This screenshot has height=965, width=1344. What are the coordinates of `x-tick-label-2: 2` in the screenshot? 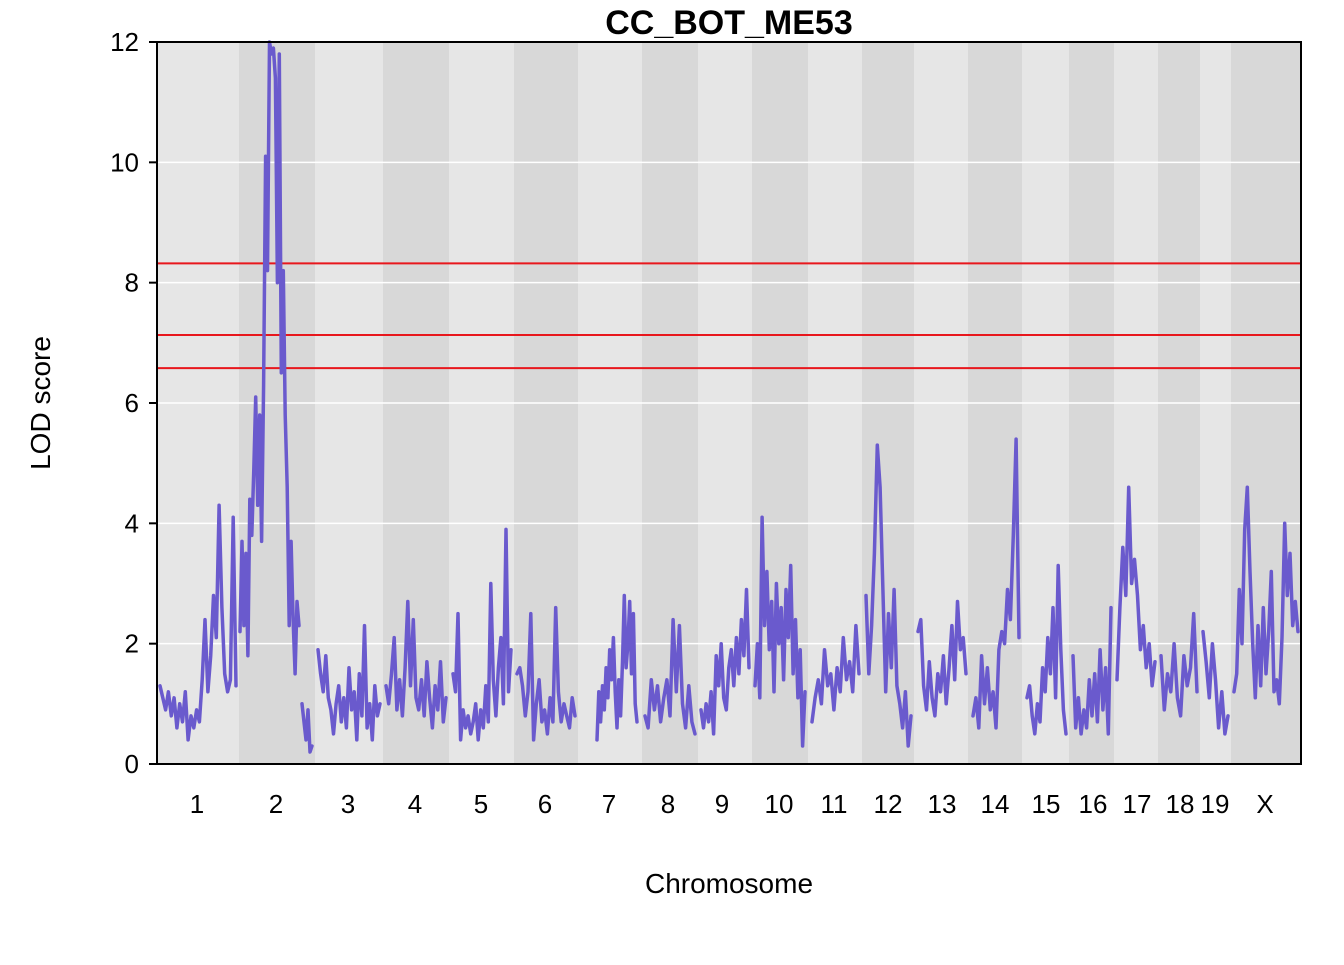 It's located at (276, 804).